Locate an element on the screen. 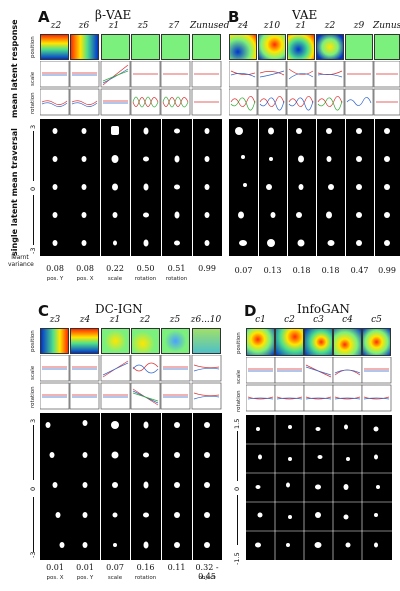  panel-a-ticks: 3 0 -3 is located at coordinates (34, 187).